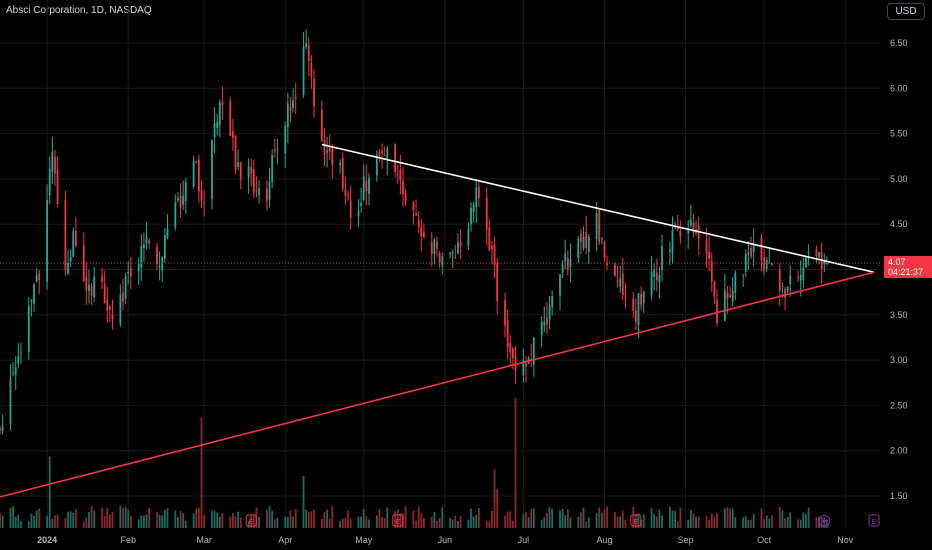 The height and width of the screenshot is (550, 932). What do you see at coordinates (764, 540) in the screenshot?
I see `x-tick-label: Oct` at bounding box center [764, 540].